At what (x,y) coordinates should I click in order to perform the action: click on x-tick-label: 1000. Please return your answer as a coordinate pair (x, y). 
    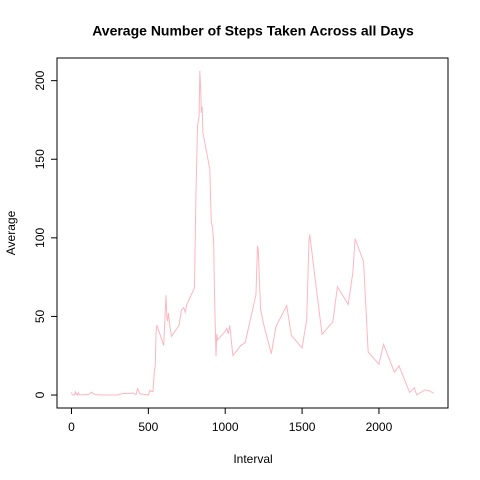
    Looking at the image, I should click on (225, 427).